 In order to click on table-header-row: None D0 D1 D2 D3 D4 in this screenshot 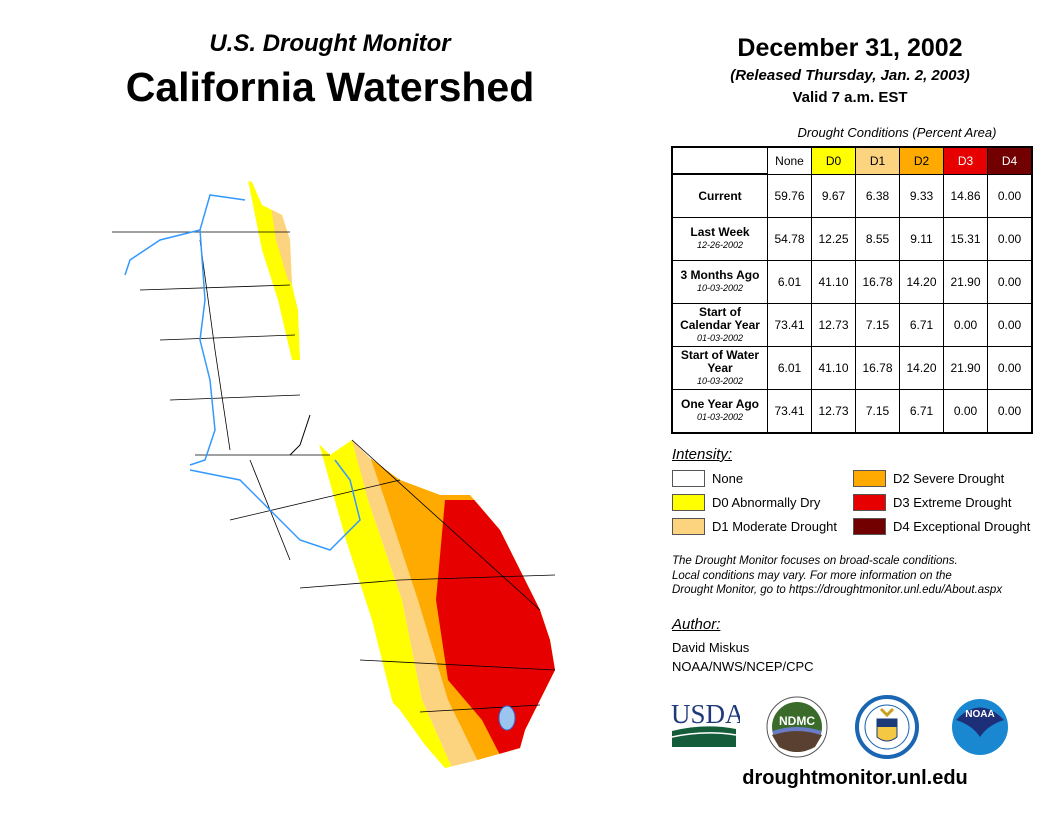, I will do `click(852, 160)`.